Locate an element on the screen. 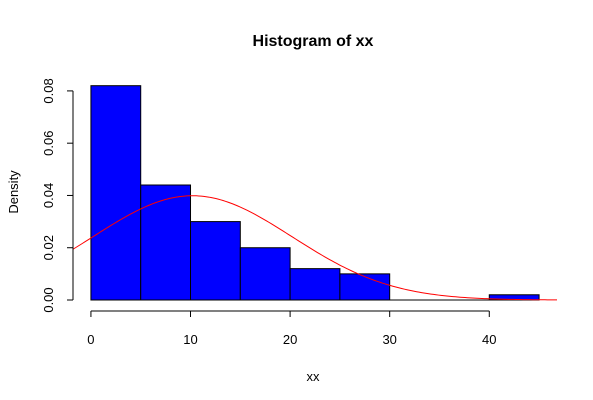 Image resolution: width=593 pixels, height=400 pixels. y-axis: 0.00 0.02 0.04 0.06 0.08 is located at coordinates (57, 195).